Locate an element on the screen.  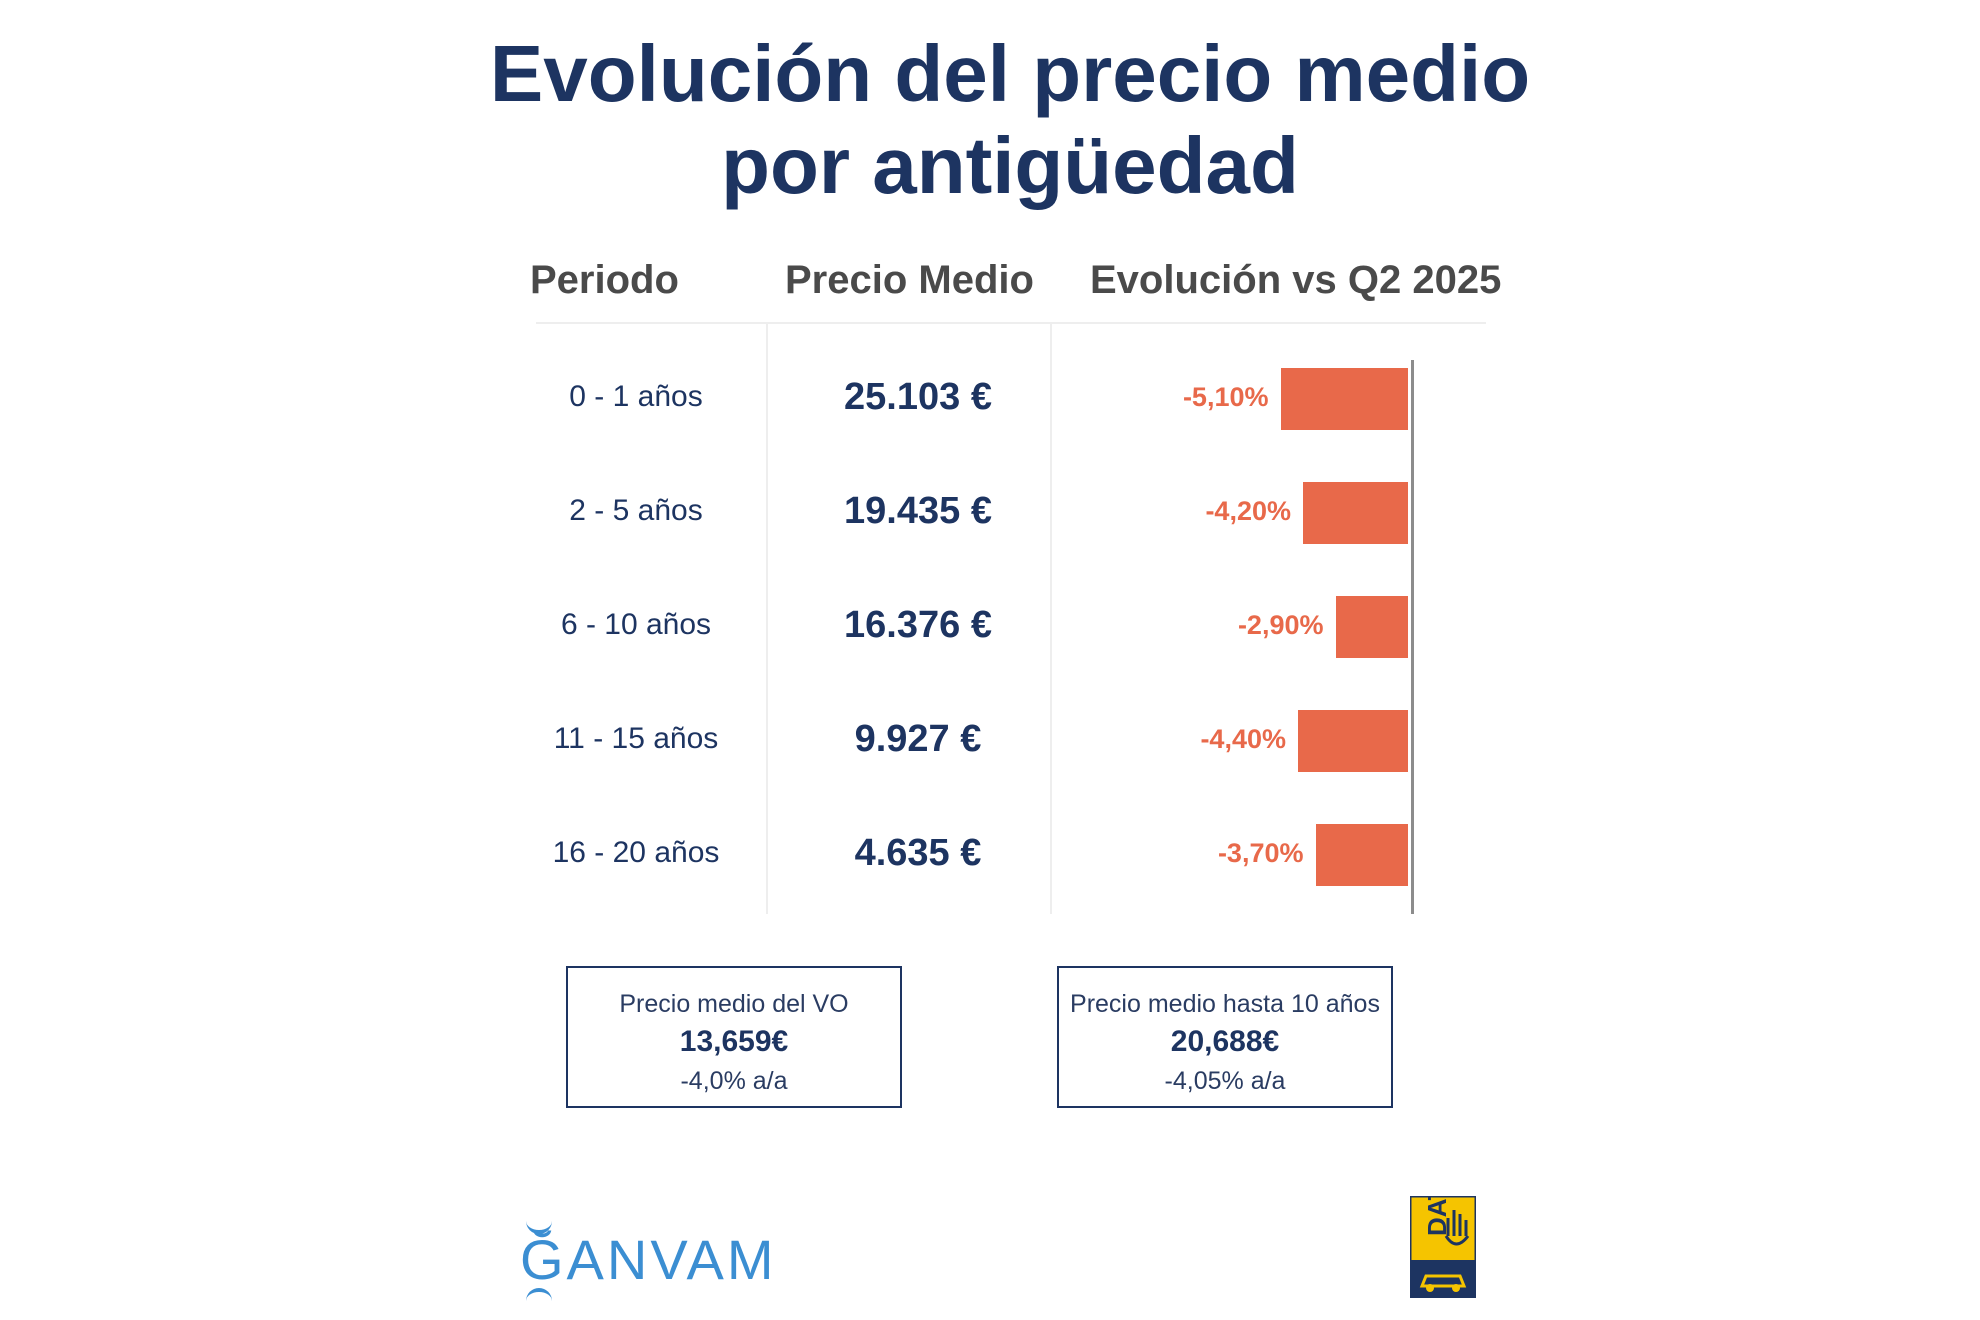
summary-box-vo: Precio medio del VO 13,659€ -4,0% a/a is located at coordinates (734, 1037).